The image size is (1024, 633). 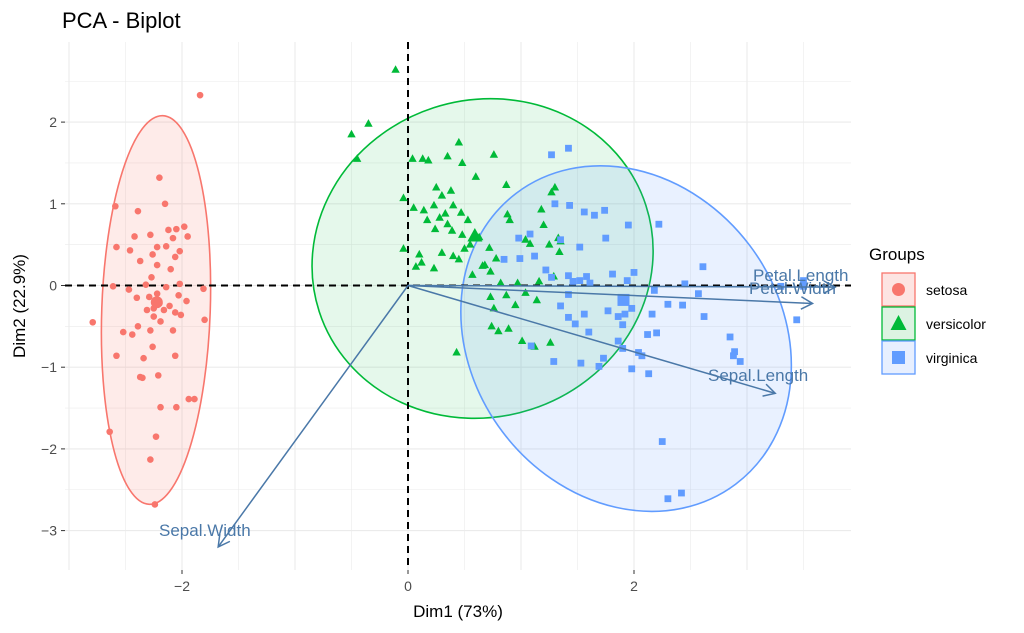 What do you see at coordinates (475, 234) in the screenshot?
I see `centroid-versicolor` at bounding box center [475, 234].